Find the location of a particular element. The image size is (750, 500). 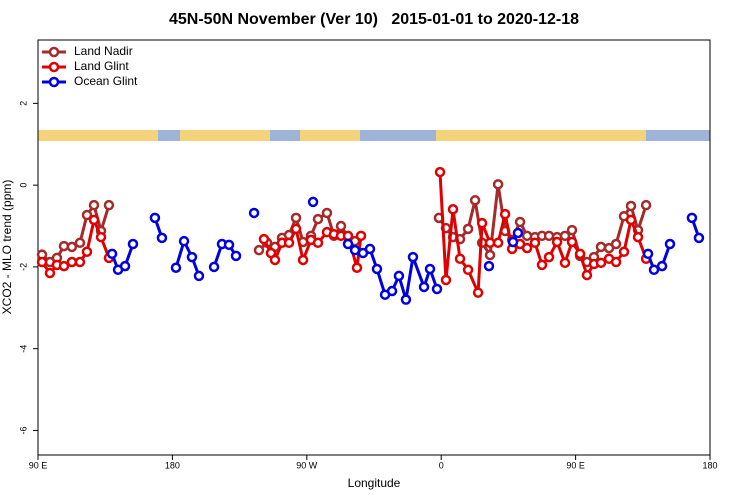

y-tick-label: -6 is located at coordinates (23, 430).